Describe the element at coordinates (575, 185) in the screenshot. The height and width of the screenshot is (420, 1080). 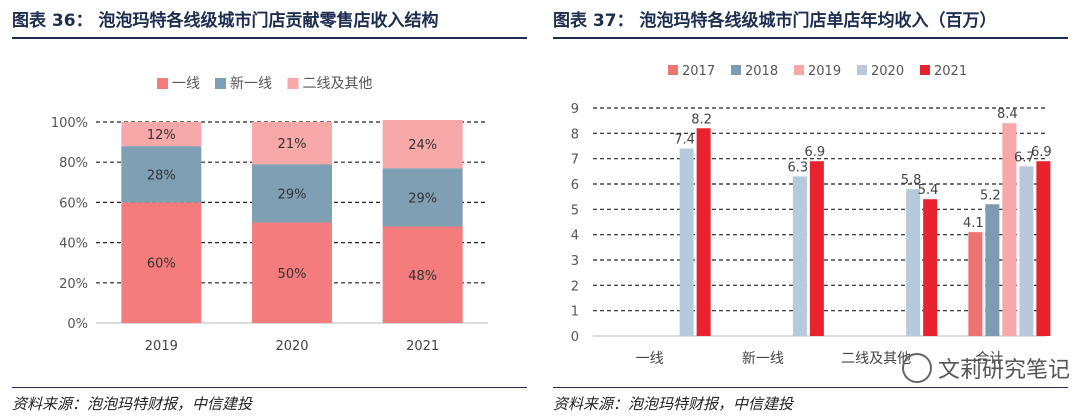
I see `y-tick-label-6: 6` at that location.